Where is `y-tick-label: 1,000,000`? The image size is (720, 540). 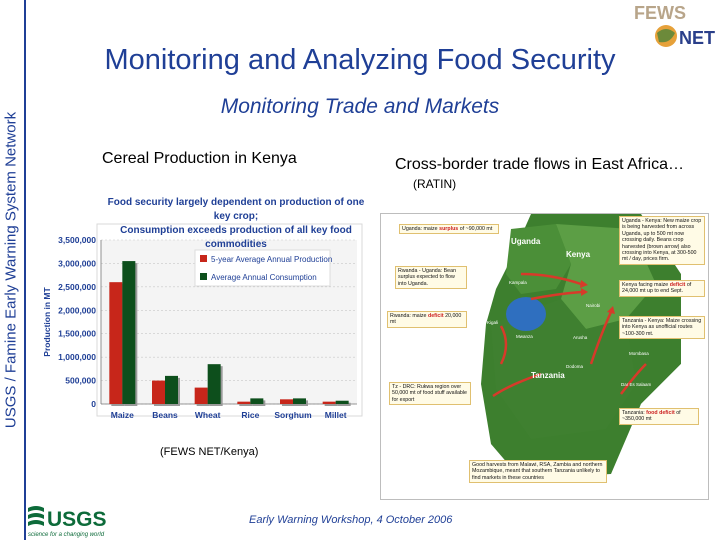
y-tick-label: 1,000,000 is located at coordinates (77, 357).